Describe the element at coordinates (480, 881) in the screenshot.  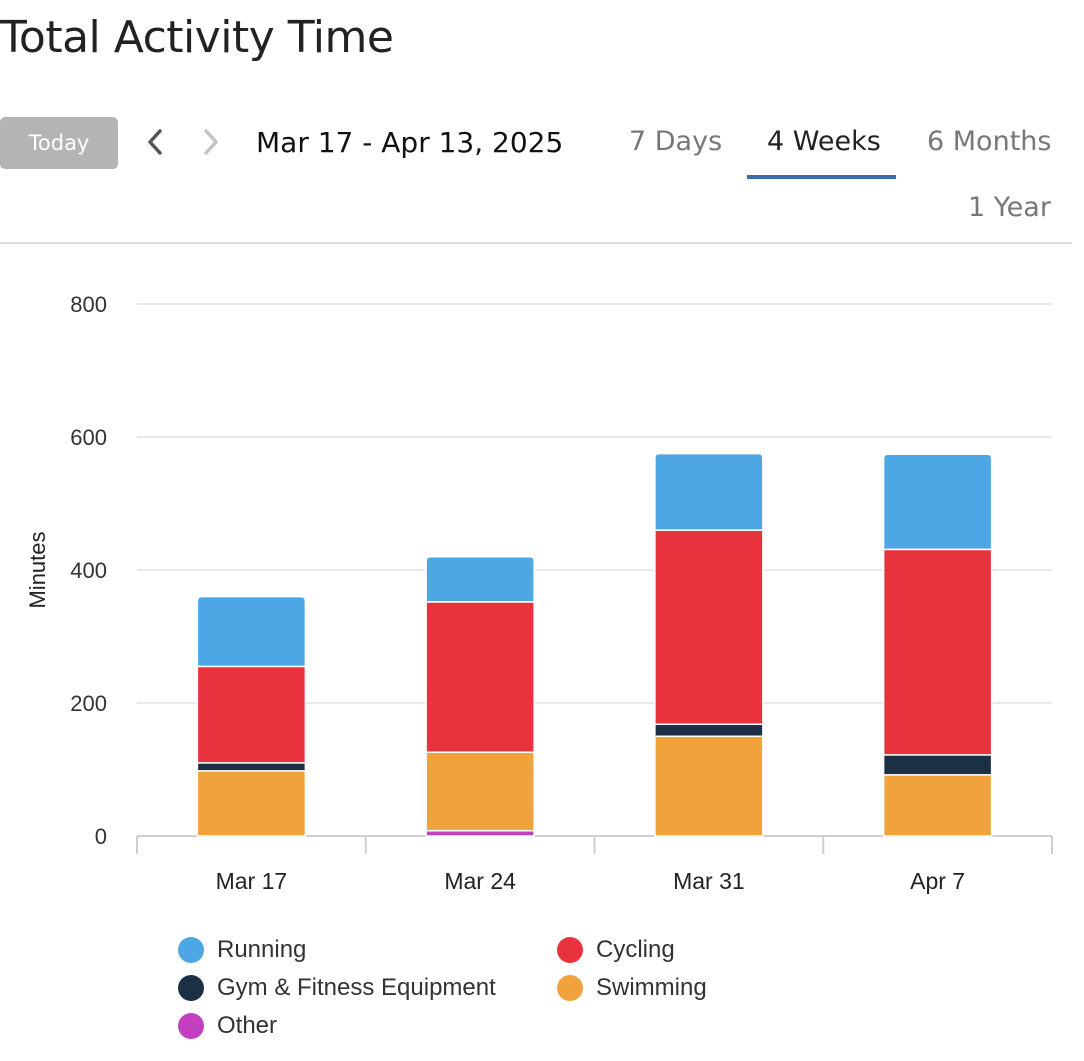
I see `x-tick-label: Mar 24` at that location.